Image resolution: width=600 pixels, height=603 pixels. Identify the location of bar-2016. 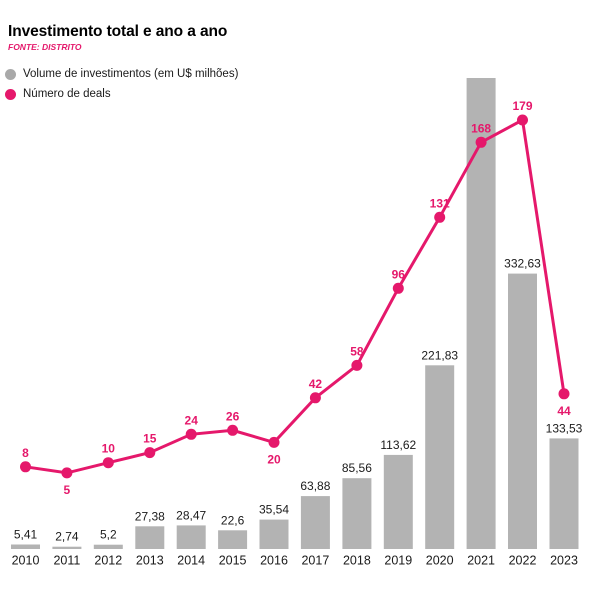
(274, 534).